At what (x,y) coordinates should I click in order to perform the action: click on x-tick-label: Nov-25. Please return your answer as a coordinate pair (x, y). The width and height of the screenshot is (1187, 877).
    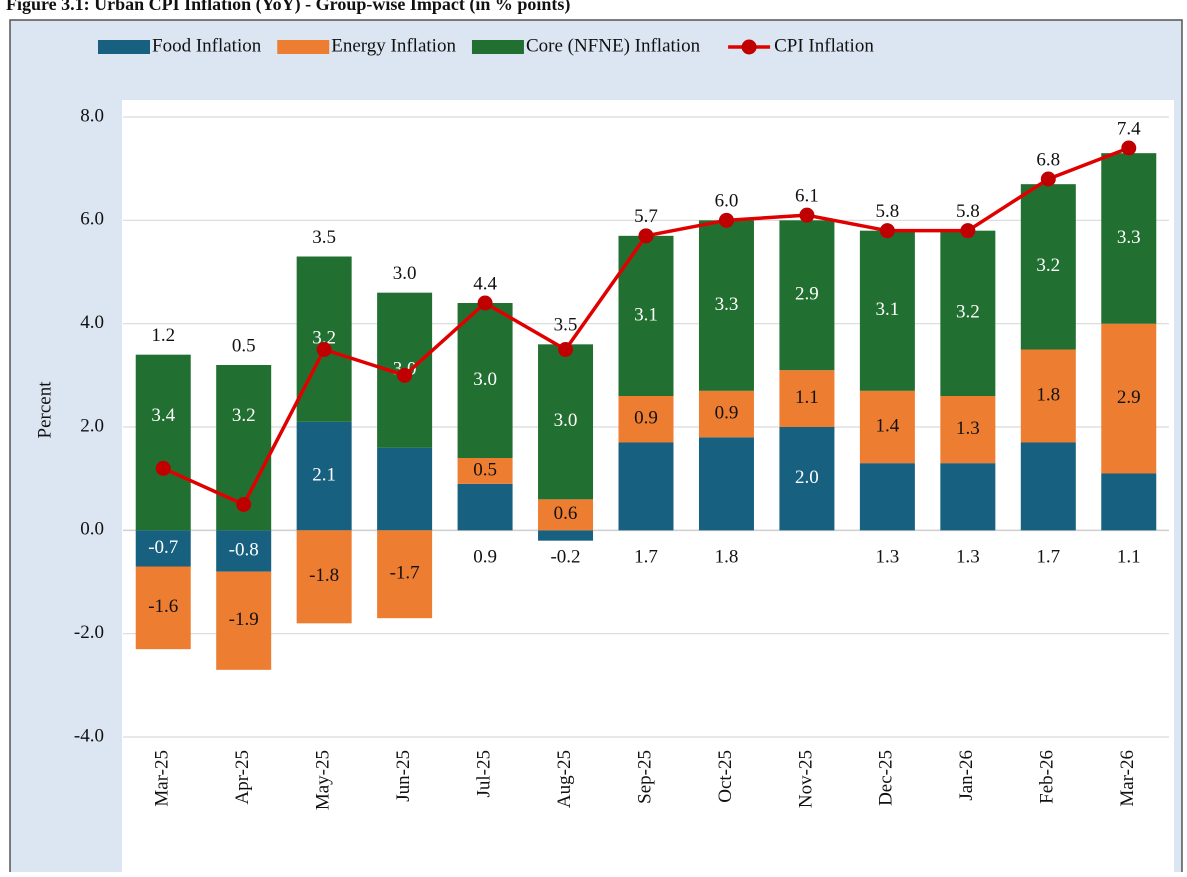
    Looking at the image, I should click on (805, 779).